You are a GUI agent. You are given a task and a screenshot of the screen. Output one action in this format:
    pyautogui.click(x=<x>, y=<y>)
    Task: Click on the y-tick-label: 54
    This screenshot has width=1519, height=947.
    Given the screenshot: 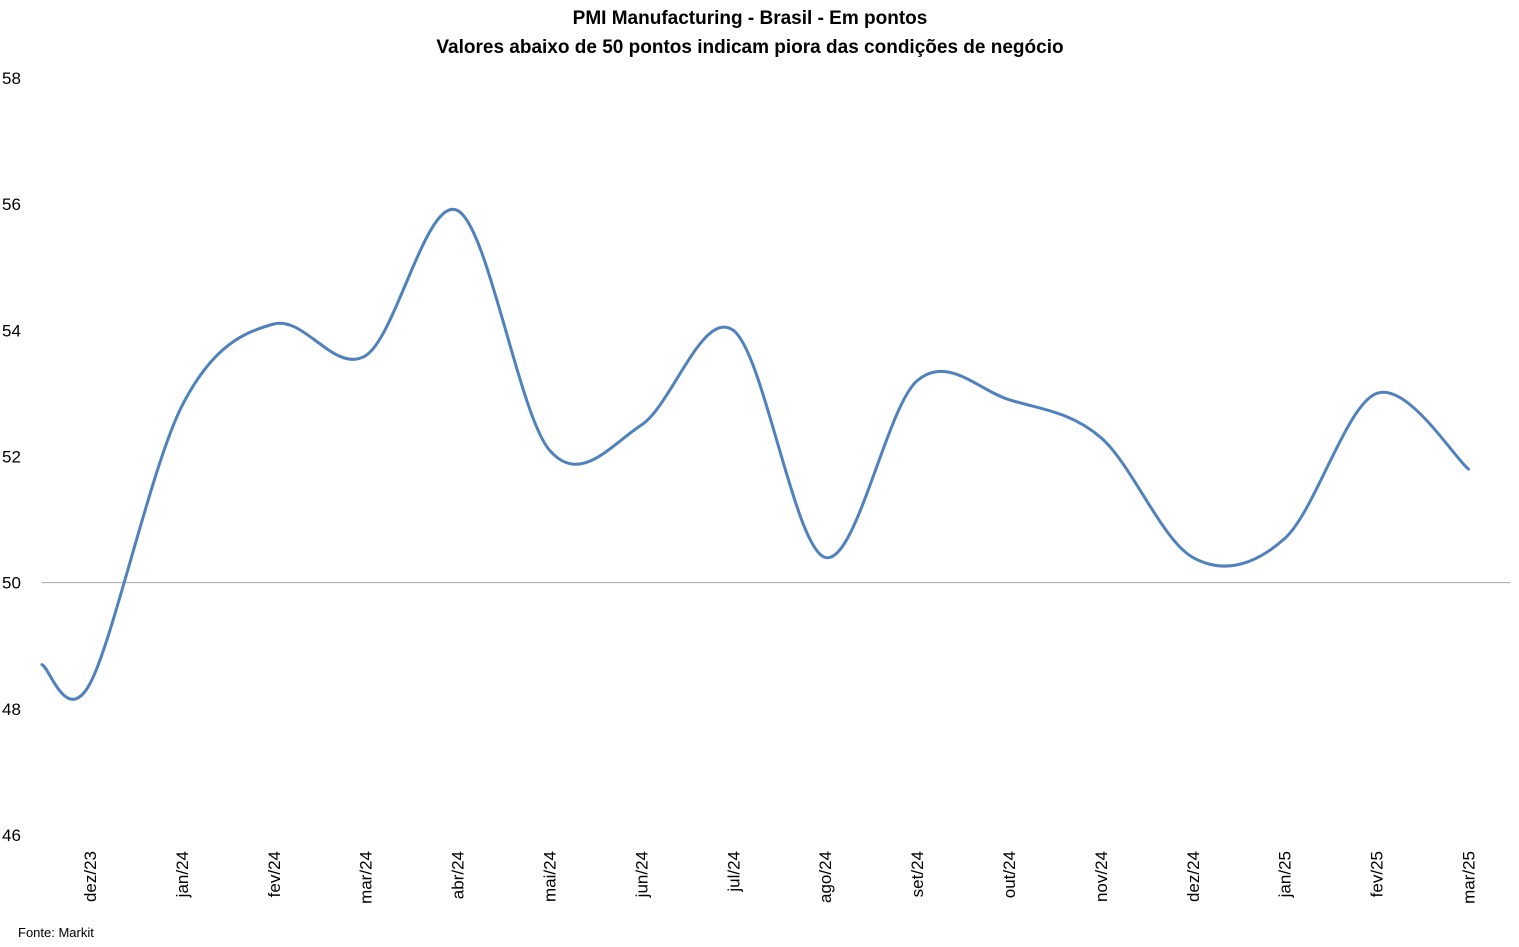 What is the action you would take?
    pyautogui.click(x=11, y=330)
    